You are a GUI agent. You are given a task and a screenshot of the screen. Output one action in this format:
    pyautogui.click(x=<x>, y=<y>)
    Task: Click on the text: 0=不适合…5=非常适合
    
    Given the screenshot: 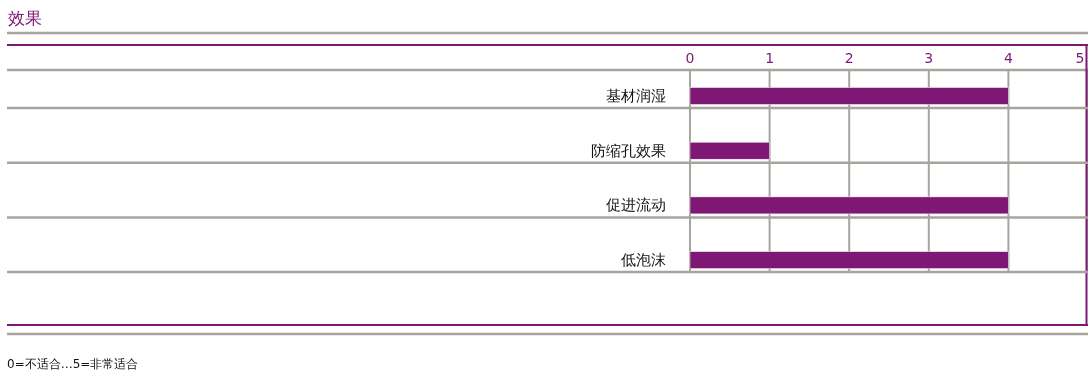 What is the action you would take?
    pyautogui.click(x=73, y=364)
    